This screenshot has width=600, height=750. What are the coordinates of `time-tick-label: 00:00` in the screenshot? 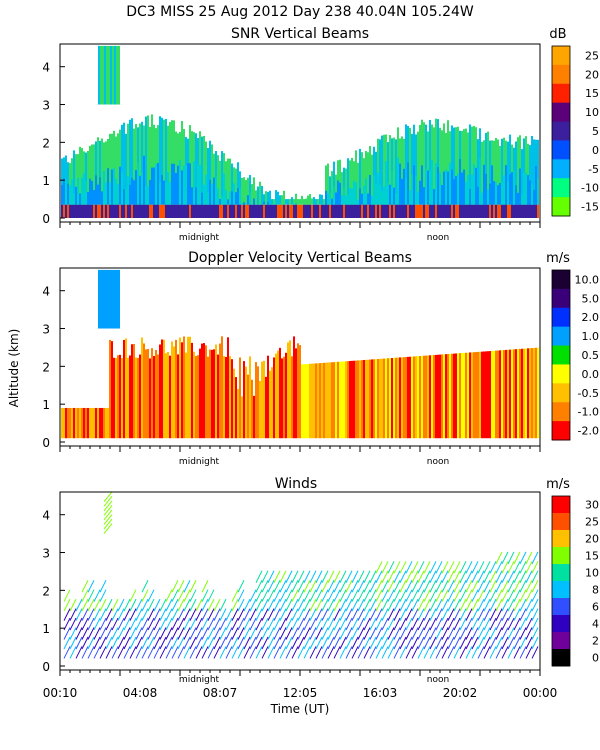 It's located at (540, 693).